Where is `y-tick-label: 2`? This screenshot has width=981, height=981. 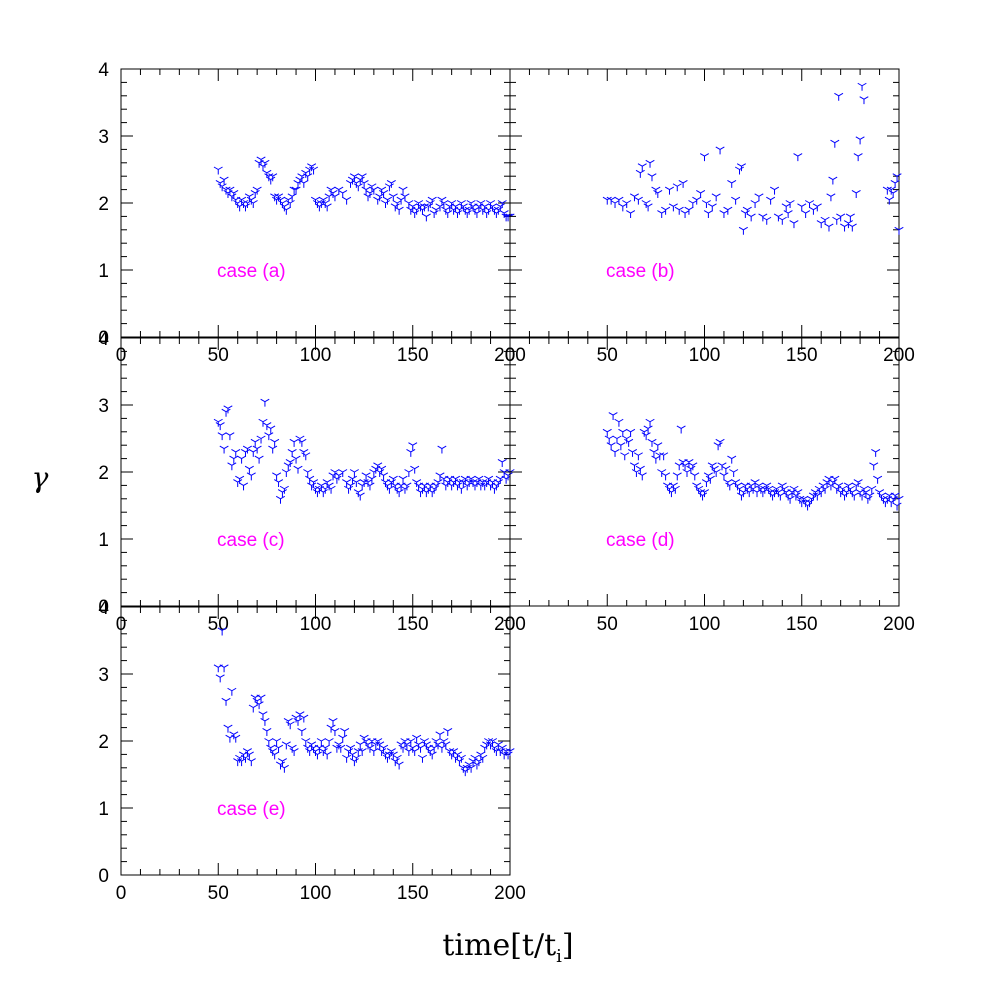 y-tick-label: 2 is located at coordinates (103, 742).